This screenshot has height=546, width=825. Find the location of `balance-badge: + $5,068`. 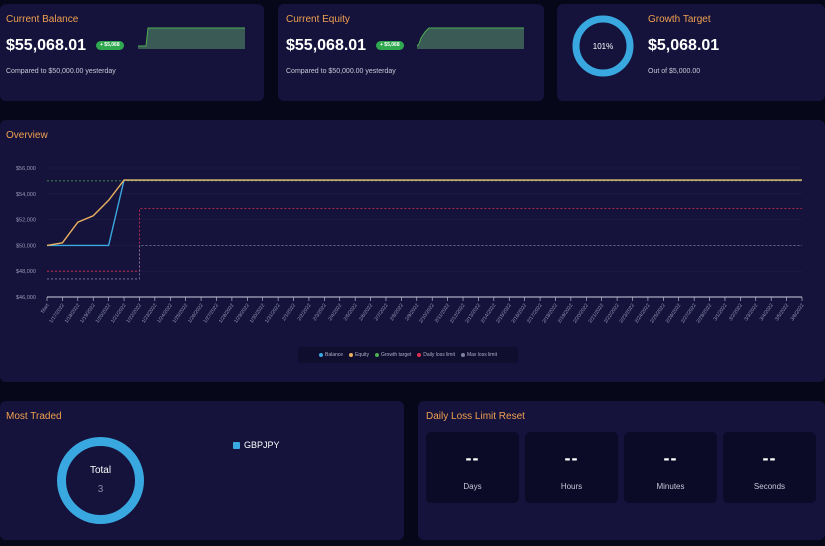

balance-badge: + $5,068 is located at coordinates (110, 45).